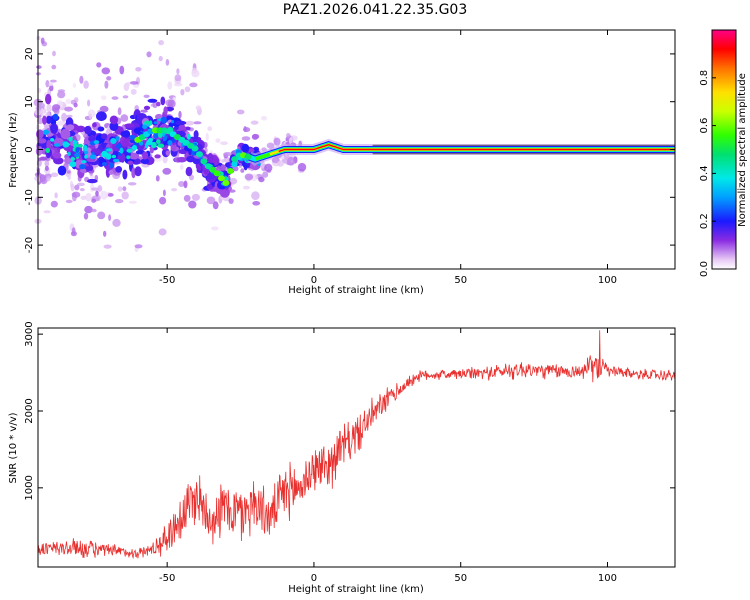 The image size is (750, 600). What do you see at coordinates (724, 149) in the screenshot?
I see `colorbar-gradient` at bounding box center [724, 149].